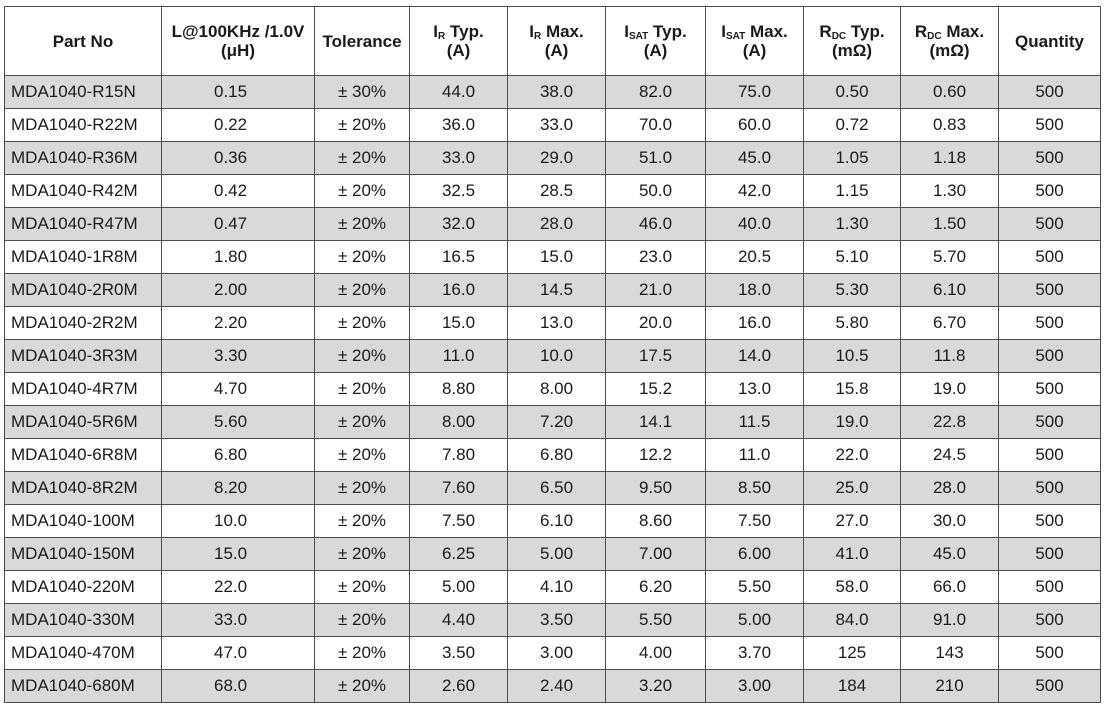  I want to click on cell-rdc-typ: 10.5, so click(852, 356).